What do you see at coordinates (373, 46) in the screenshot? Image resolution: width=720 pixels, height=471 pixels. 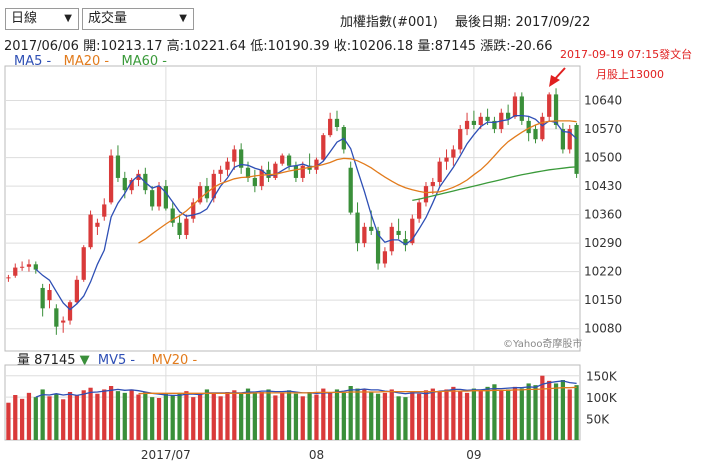 I see `ohlc-close: 收:10206.18` at bounding box center [373, 46].